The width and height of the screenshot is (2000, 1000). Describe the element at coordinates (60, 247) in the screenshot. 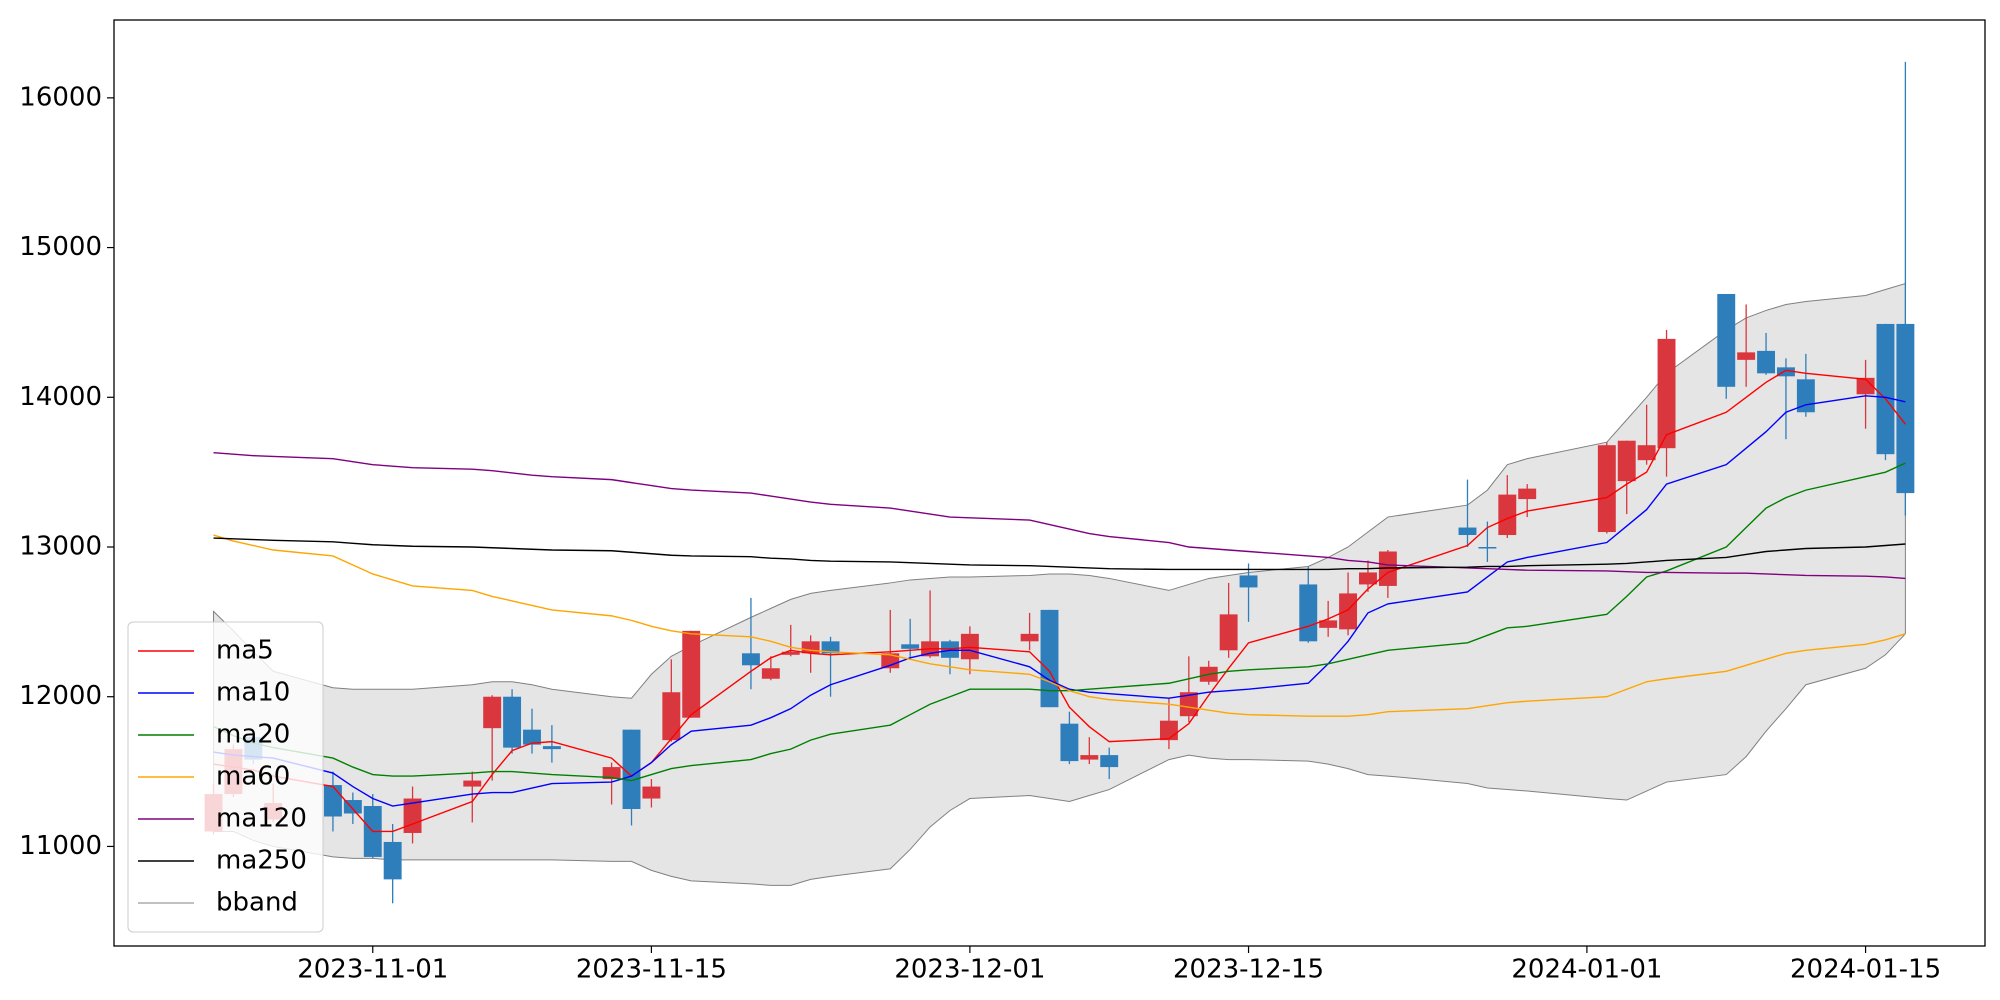

I see `y-tick-label: 15000` at that location.